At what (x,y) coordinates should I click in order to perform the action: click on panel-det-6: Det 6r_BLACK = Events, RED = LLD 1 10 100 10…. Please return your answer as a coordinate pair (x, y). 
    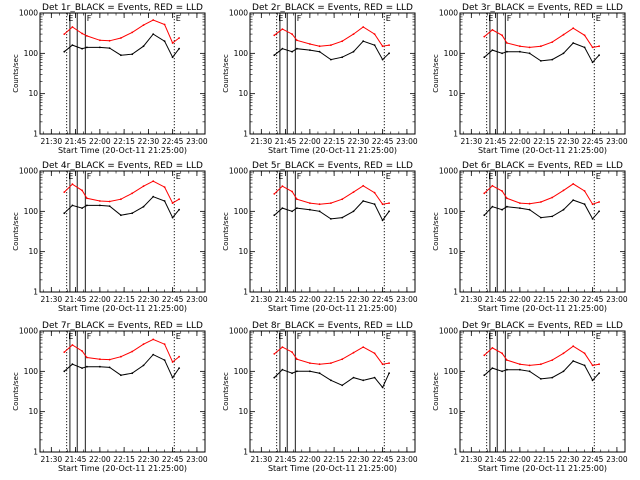
    Looking at the image, I should click on (530, 237).